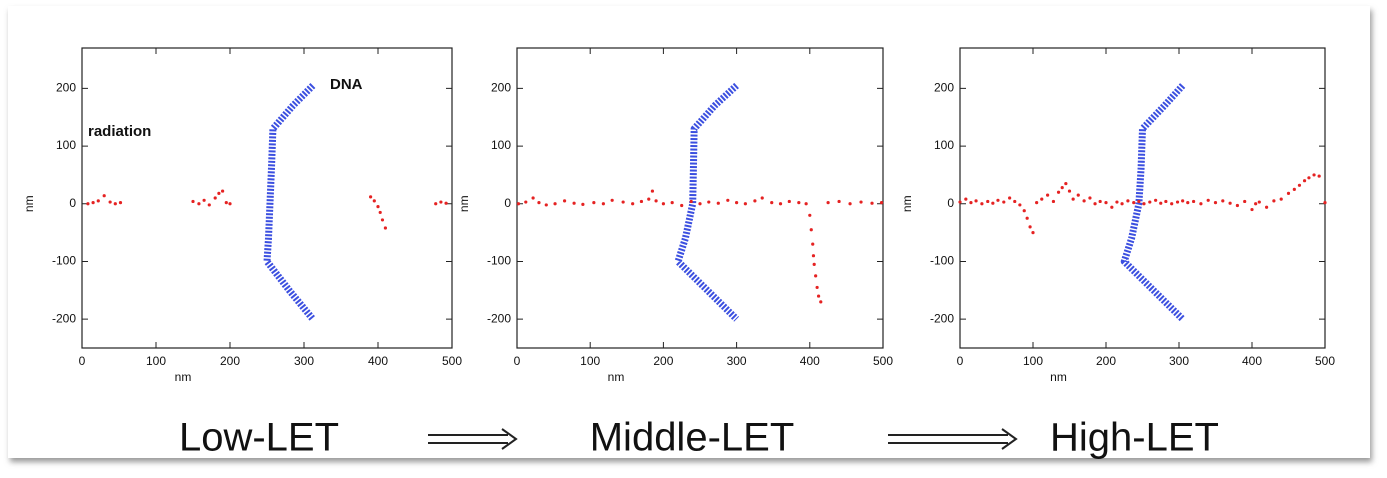  I want to click on y-tick-label: -100, so click(64, 261).